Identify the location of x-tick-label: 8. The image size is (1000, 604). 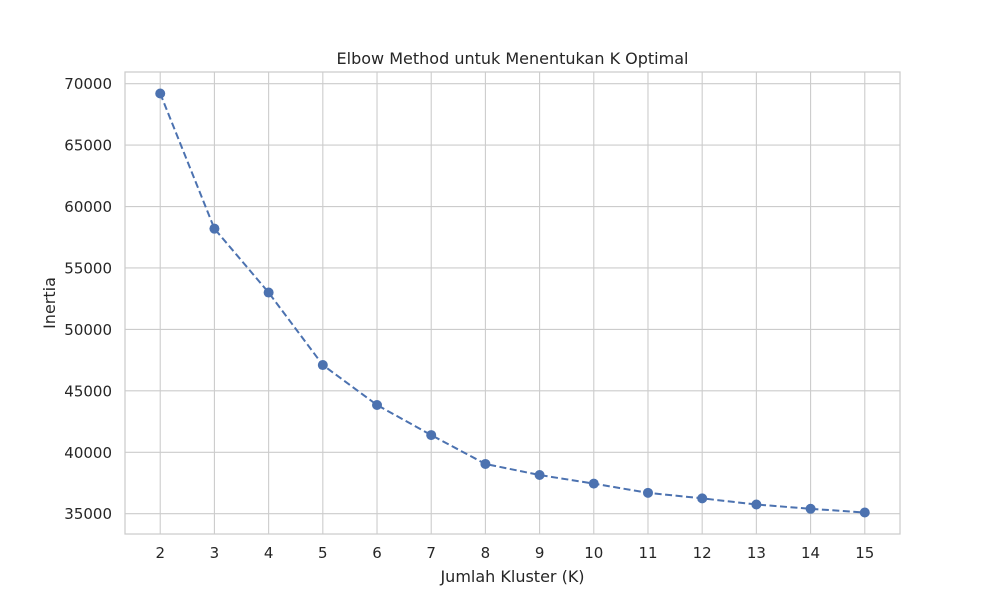
(486, 553).